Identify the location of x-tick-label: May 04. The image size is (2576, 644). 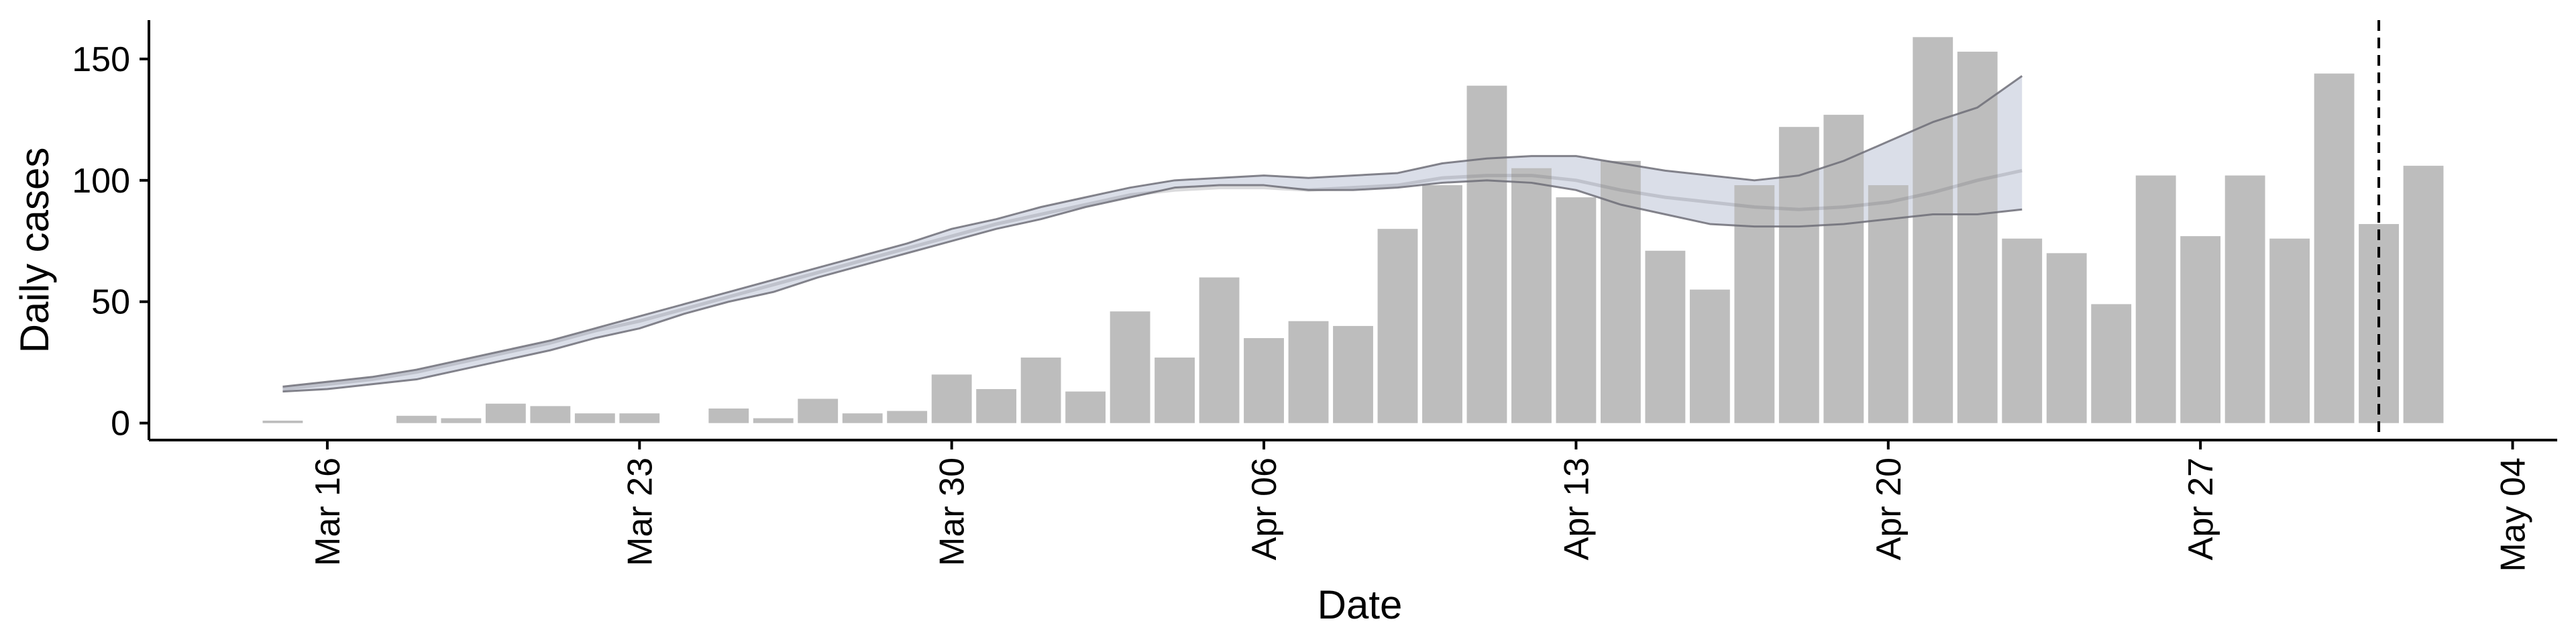
(2513, 515).